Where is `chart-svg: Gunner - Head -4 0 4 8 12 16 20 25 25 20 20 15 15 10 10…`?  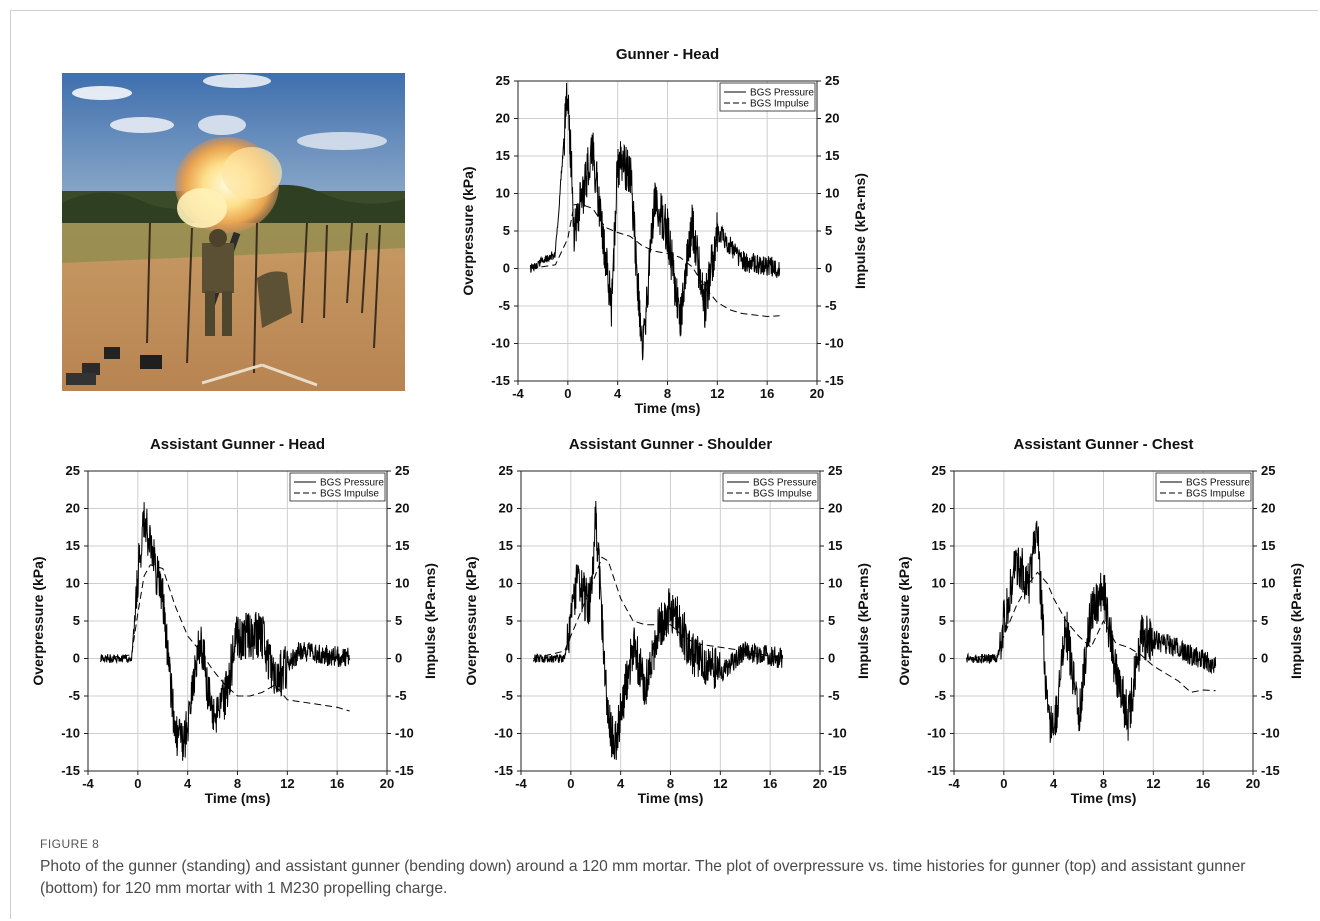
chart-svg: Gunner - Head -4 0 4 8 12 16 20 25 25 20 20 15 15 10 10… is located at coordinates (664, 231).